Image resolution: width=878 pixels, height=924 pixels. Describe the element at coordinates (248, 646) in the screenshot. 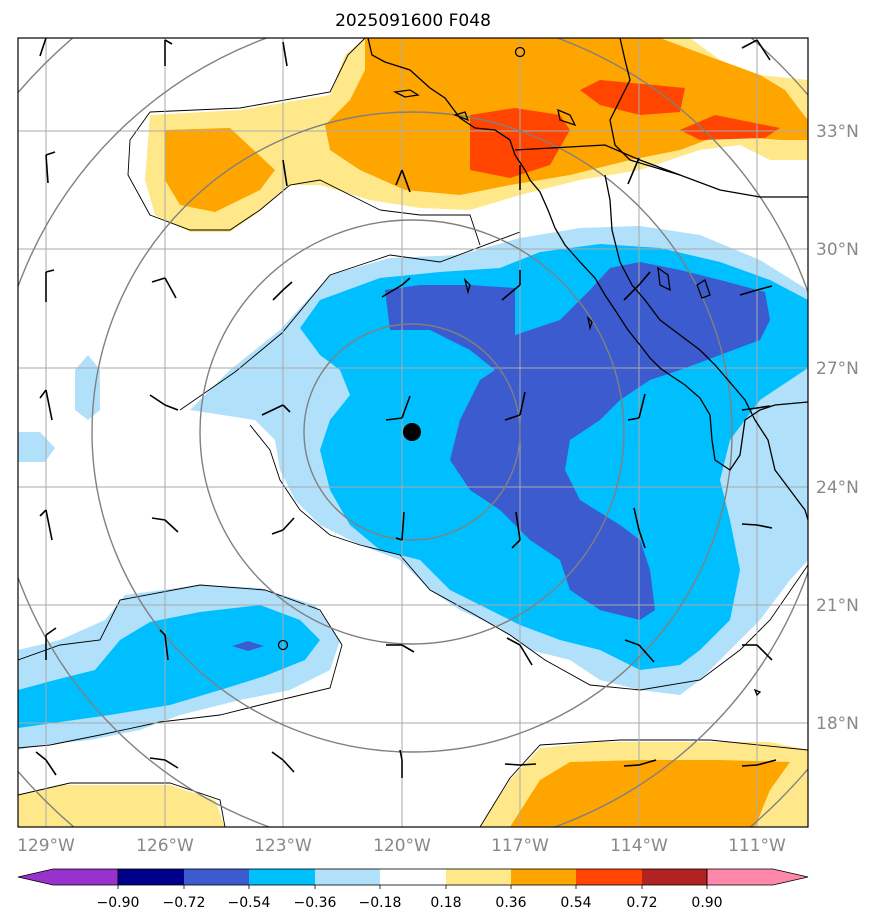

I see `negative-region-sw-dark` at that location.